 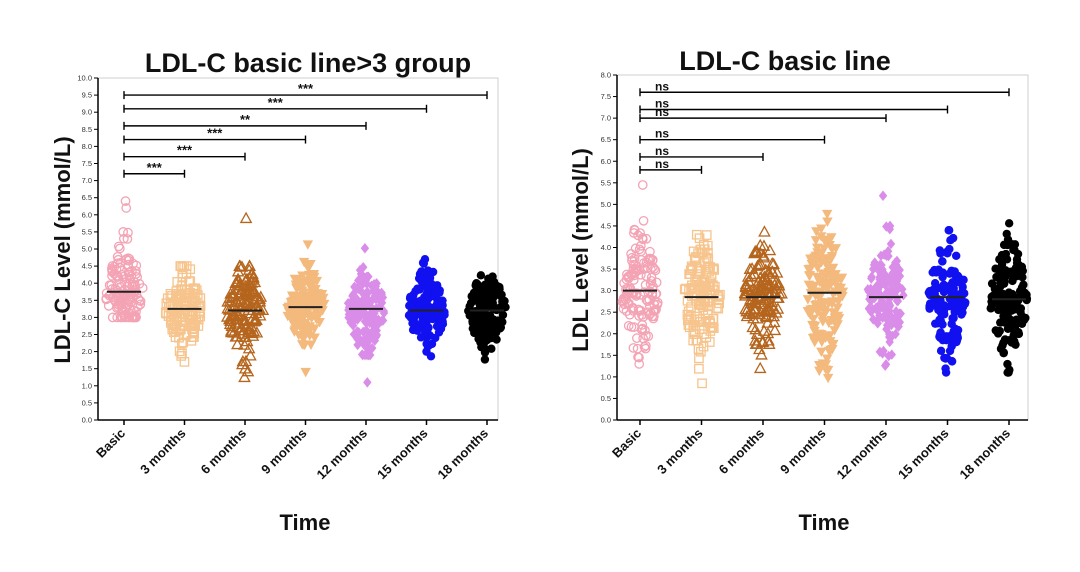 What do you see at coordinates (87, 129) in the screenshot?
I see `y-tick-label: 8.5` at bounding box center [87, 129].